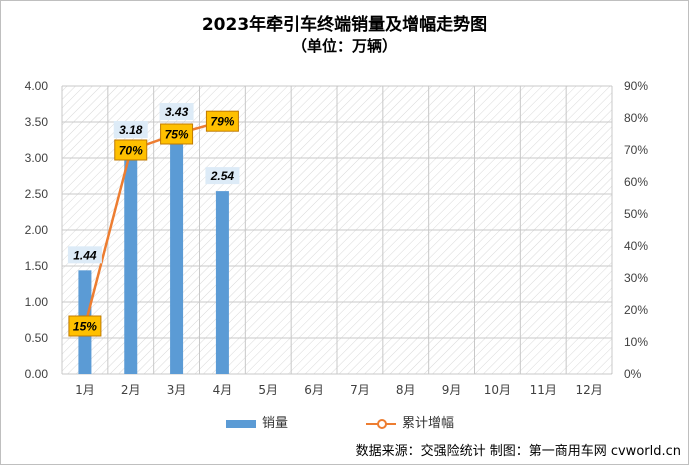 The width and height of the screenshot is (689, 465). Describe the element at coordinates (314, 390) in the screenshot. I see `x-tick-label: 6月` at that location.